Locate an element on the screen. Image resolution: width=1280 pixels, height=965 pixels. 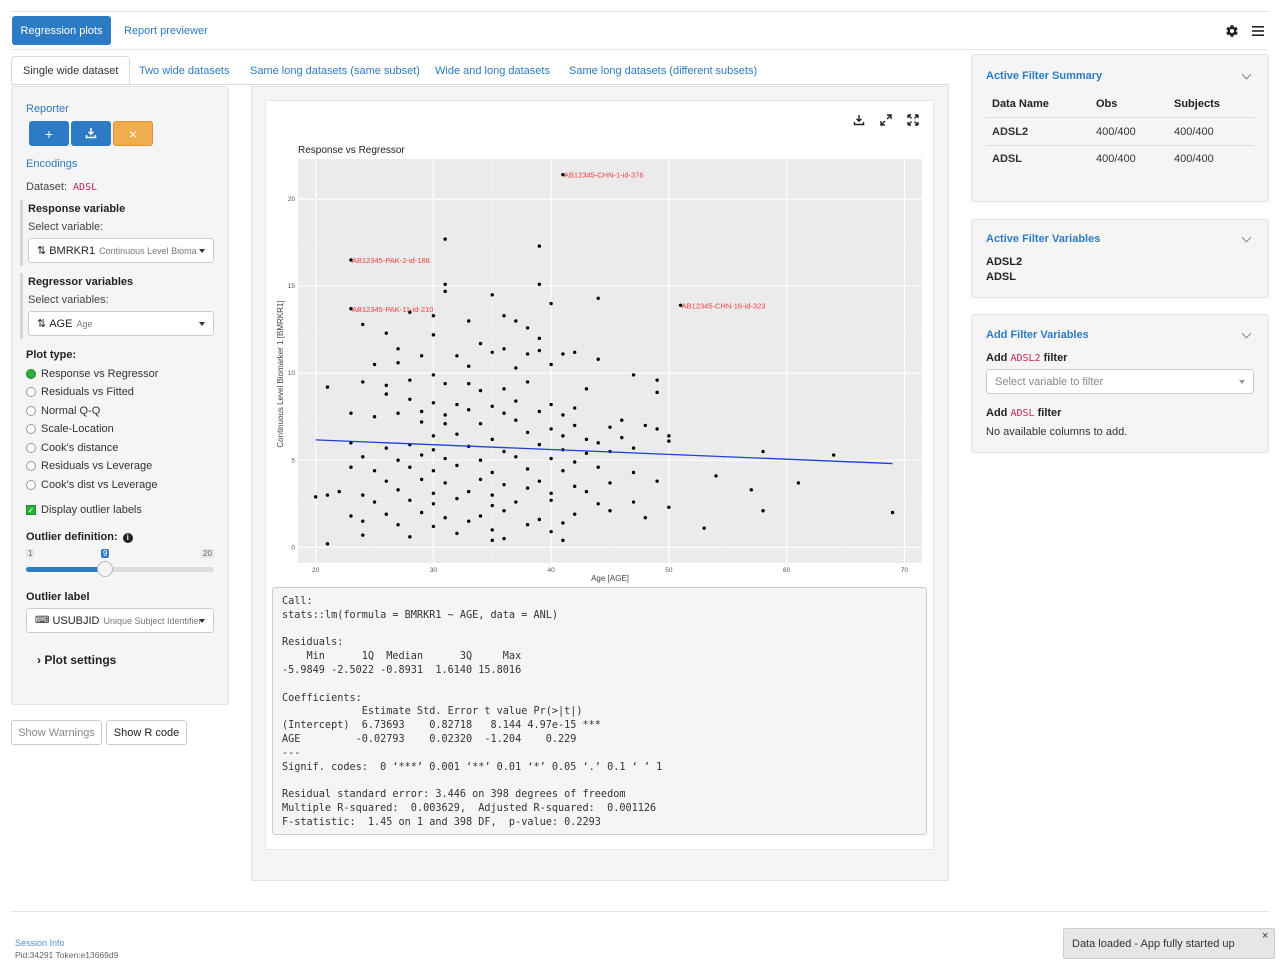
outlier-slider-track is located at coordinates (120, 569).